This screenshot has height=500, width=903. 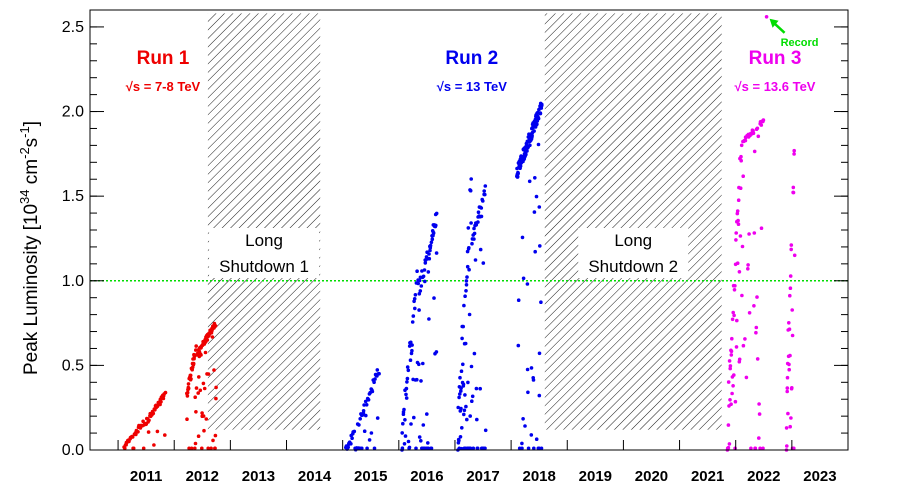 I want to click on y-tick-label: 1.5, so click(x=73, y=196).